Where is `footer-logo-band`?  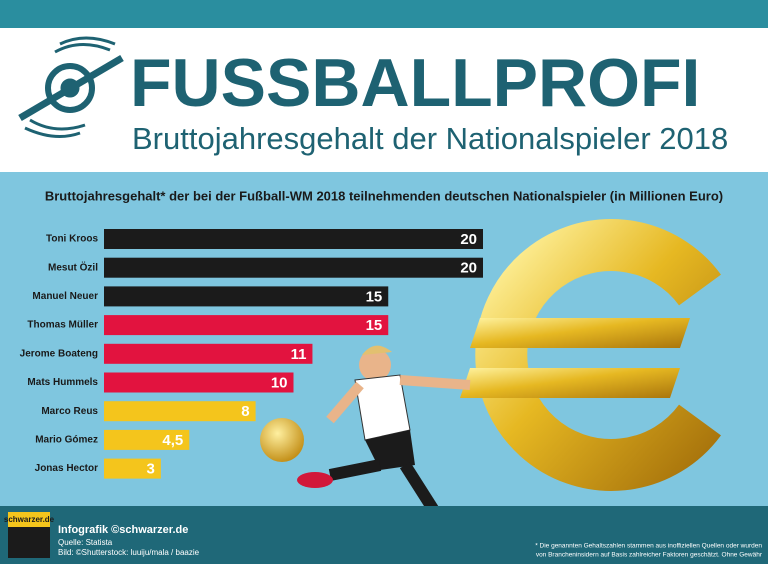 footer-logo-band is located at coordinates (29, 542).